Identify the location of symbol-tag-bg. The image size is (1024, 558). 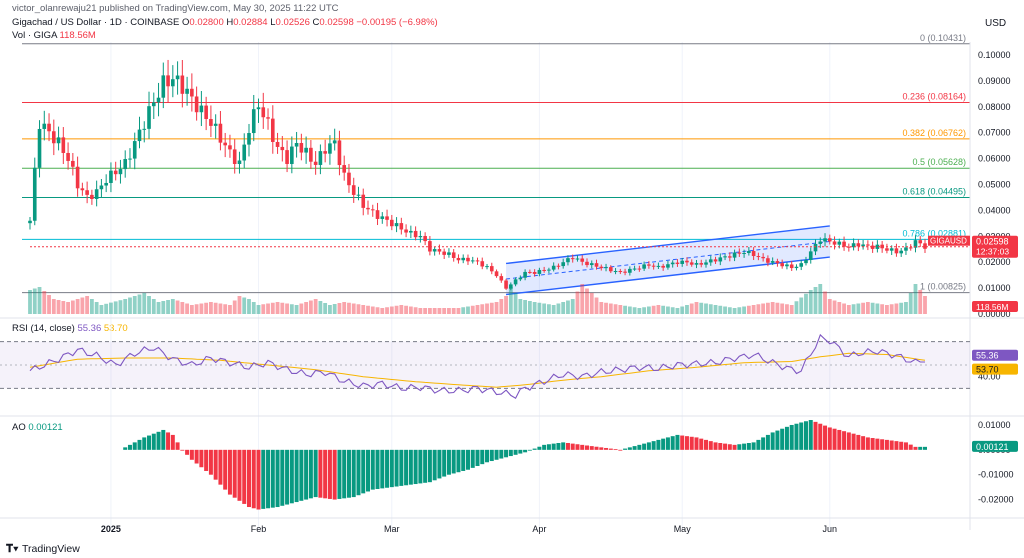
(949, 240).